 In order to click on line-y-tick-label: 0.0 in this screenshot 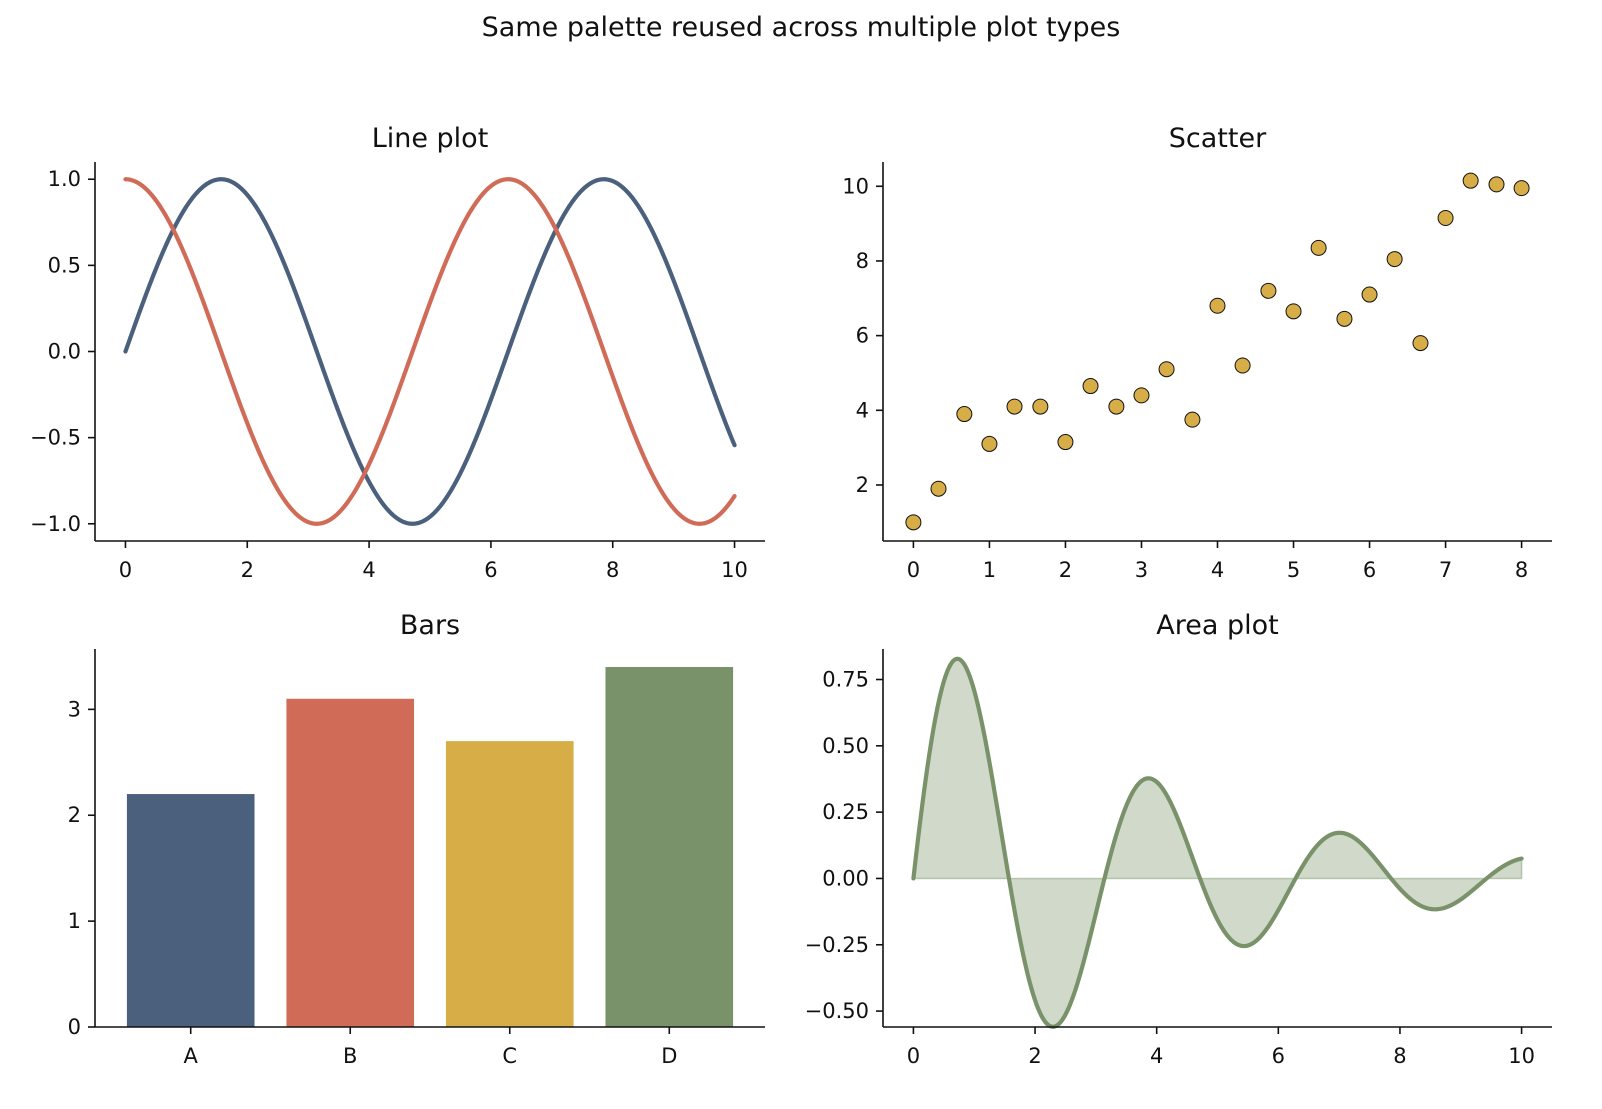, I will do `click(64, 352)`.